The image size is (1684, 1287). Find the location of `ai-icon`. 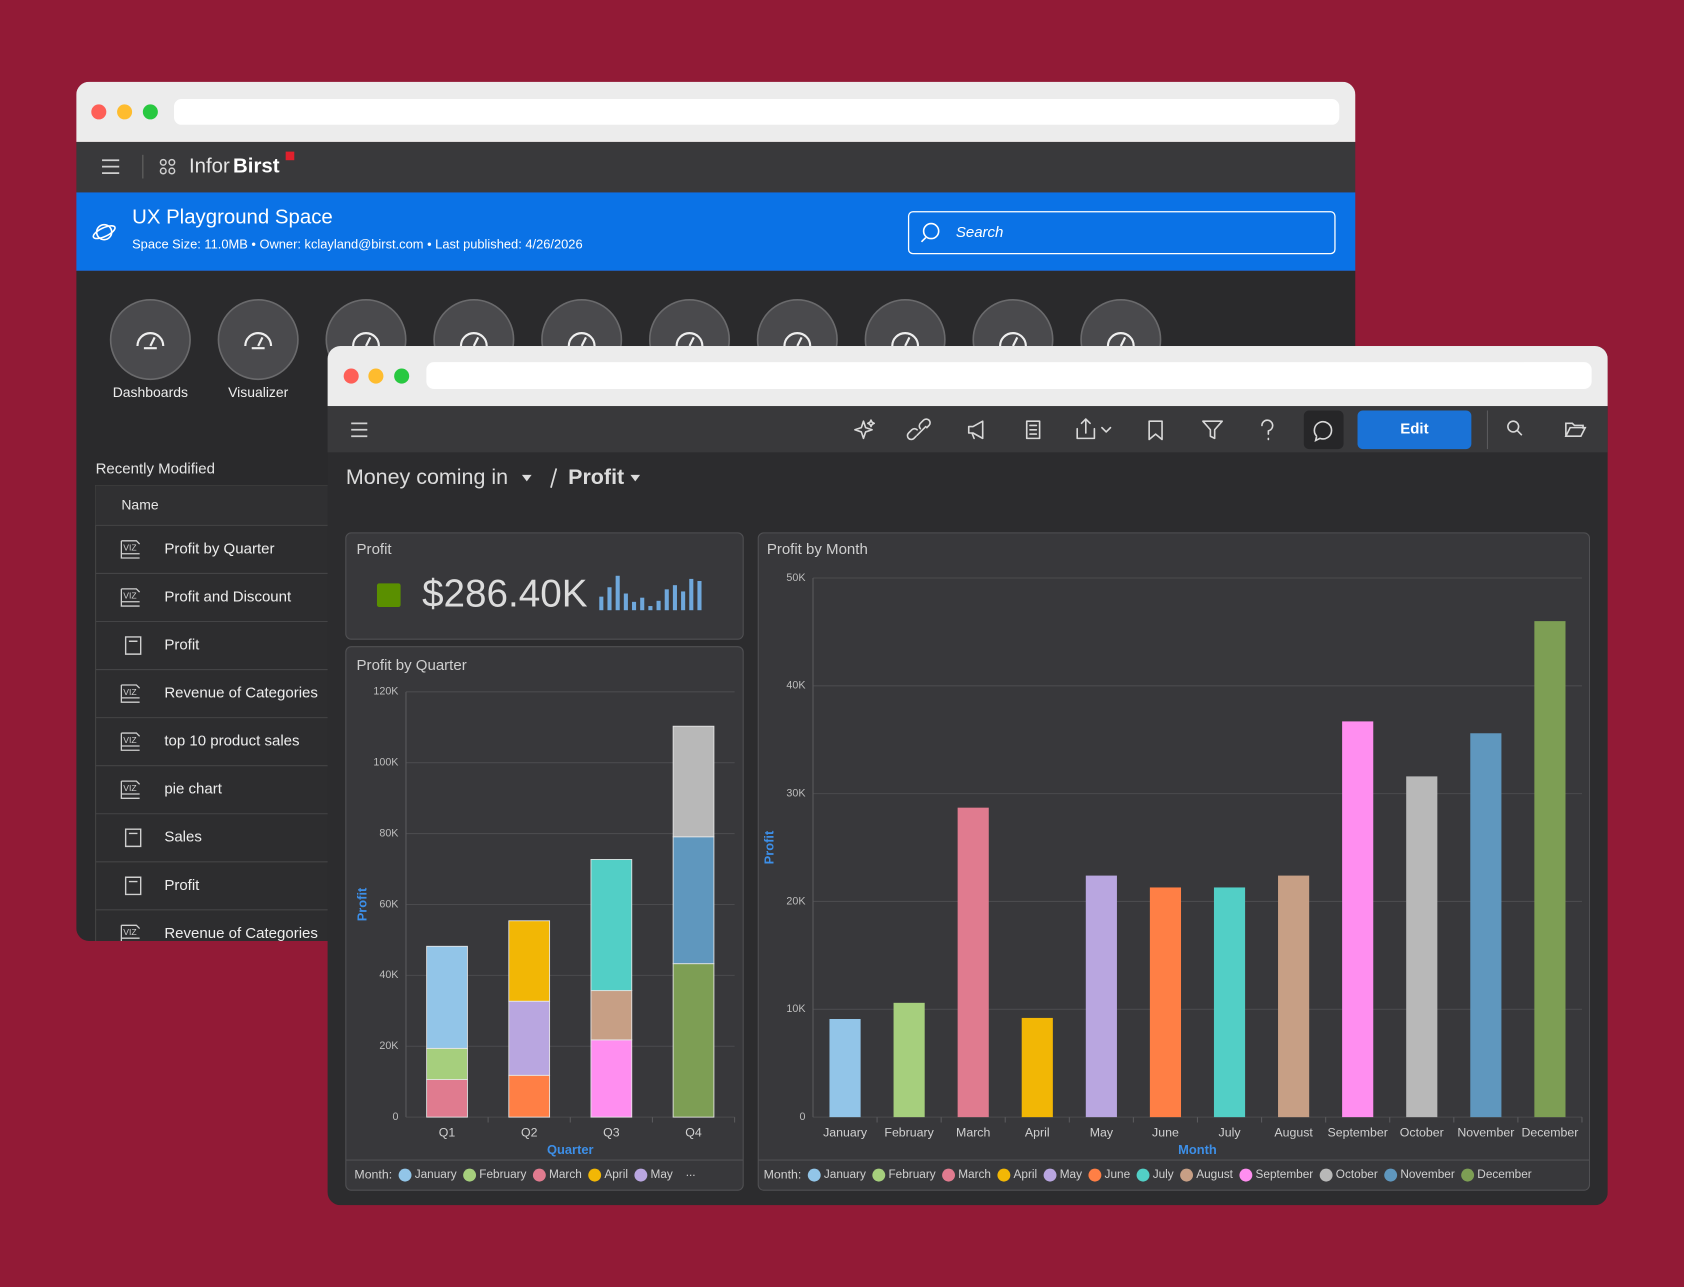

ai-icon is located at coordinates (865, 429).